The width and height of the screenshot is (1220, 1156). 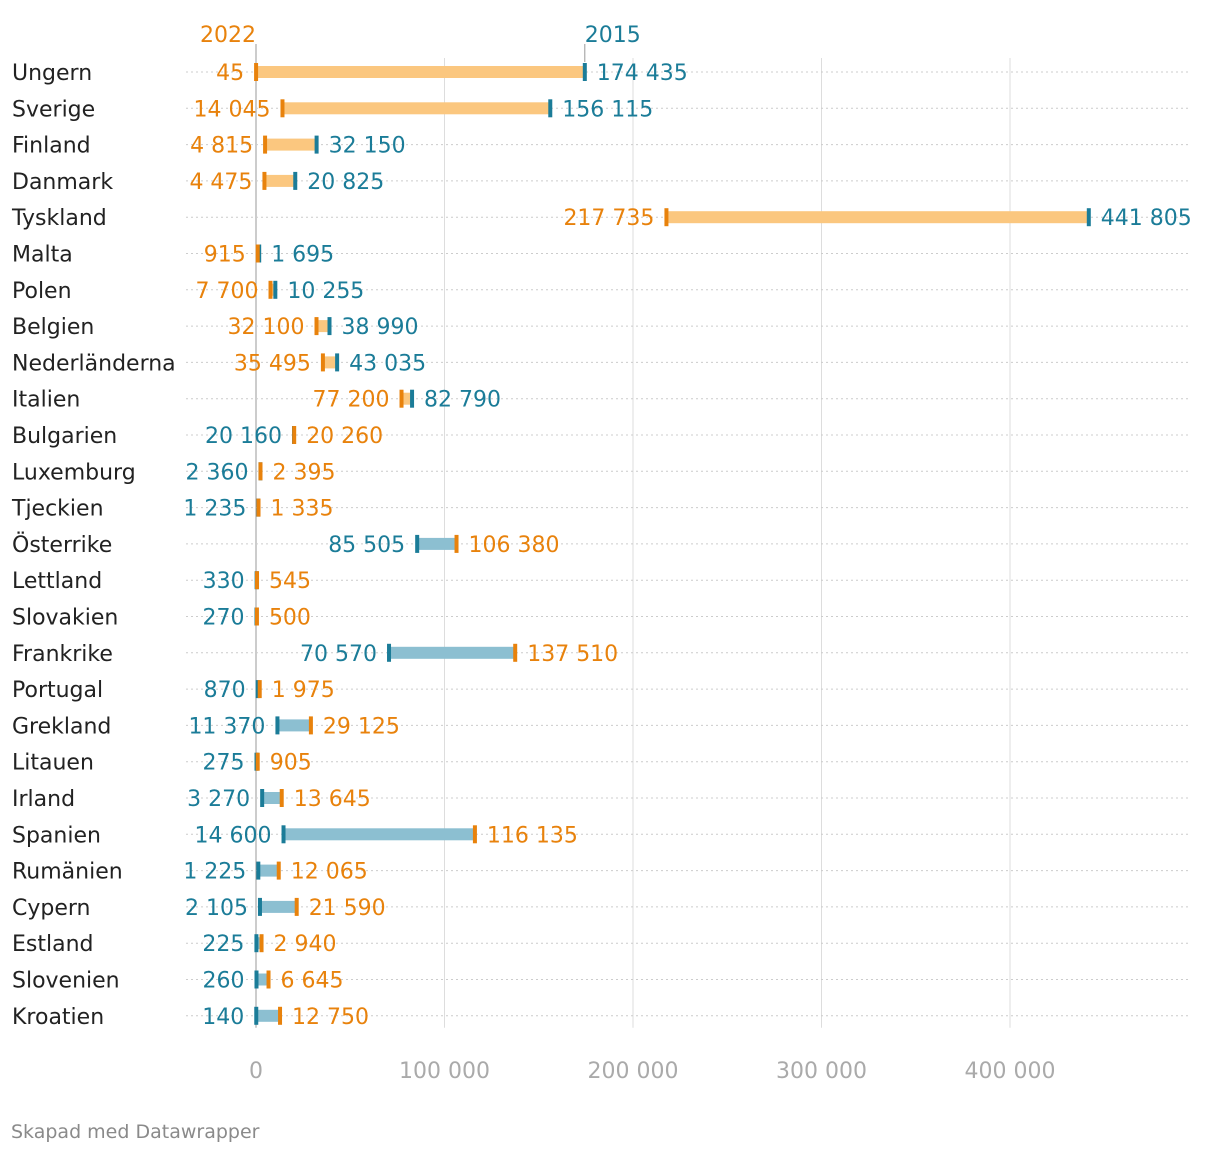 What do you see at coordinates (42, 255) in the screenshot?
I see `country-label: Malta` at bounding box center [42, 255].